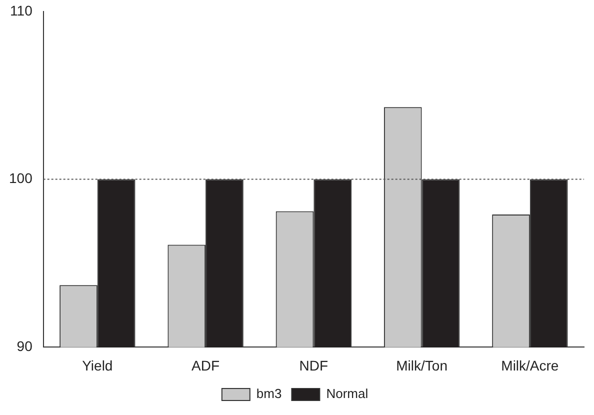 The width and height of the screenshot is (594, 415). I want to click on x-tick-label: Milk/Acre, so click(530, 365).